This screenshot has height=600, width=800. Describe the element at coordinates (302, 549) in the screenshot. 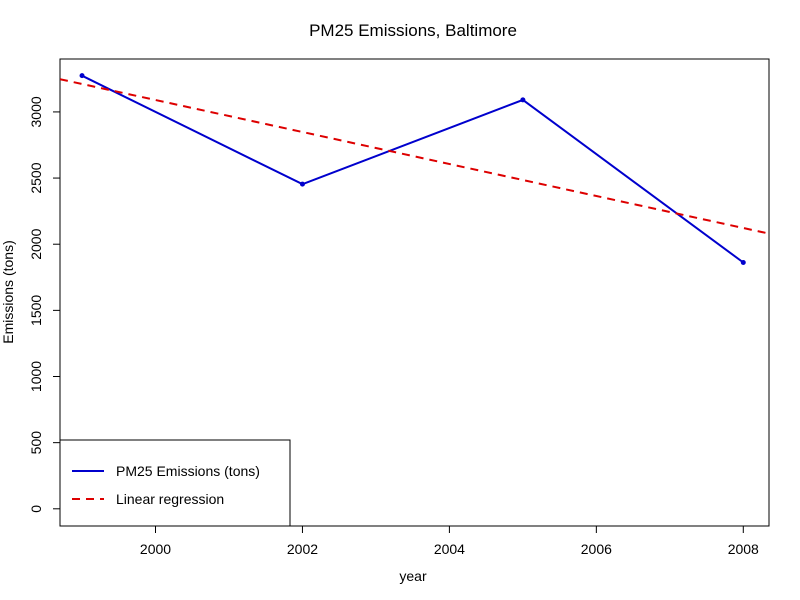

I see `x-tick-label: 2002` at that location.